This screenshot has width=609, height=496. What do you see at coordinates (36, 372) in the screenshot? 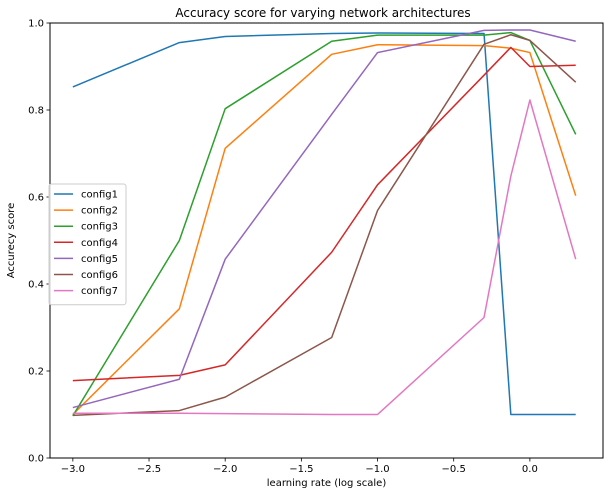
I see `y-tick-label: 0.2` at bounding box center [36, 372].